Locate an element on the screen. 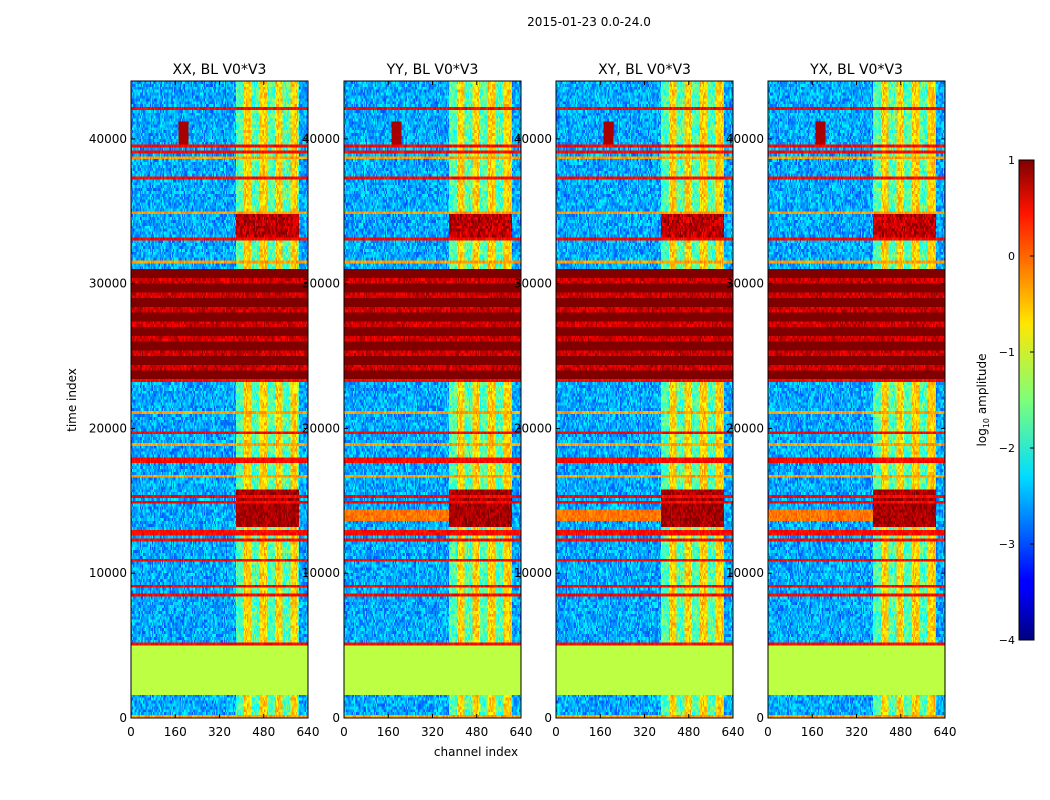 The image size is (1050, 800). colorbar-tick-label: 1 is located at coordinates (1011, 160).